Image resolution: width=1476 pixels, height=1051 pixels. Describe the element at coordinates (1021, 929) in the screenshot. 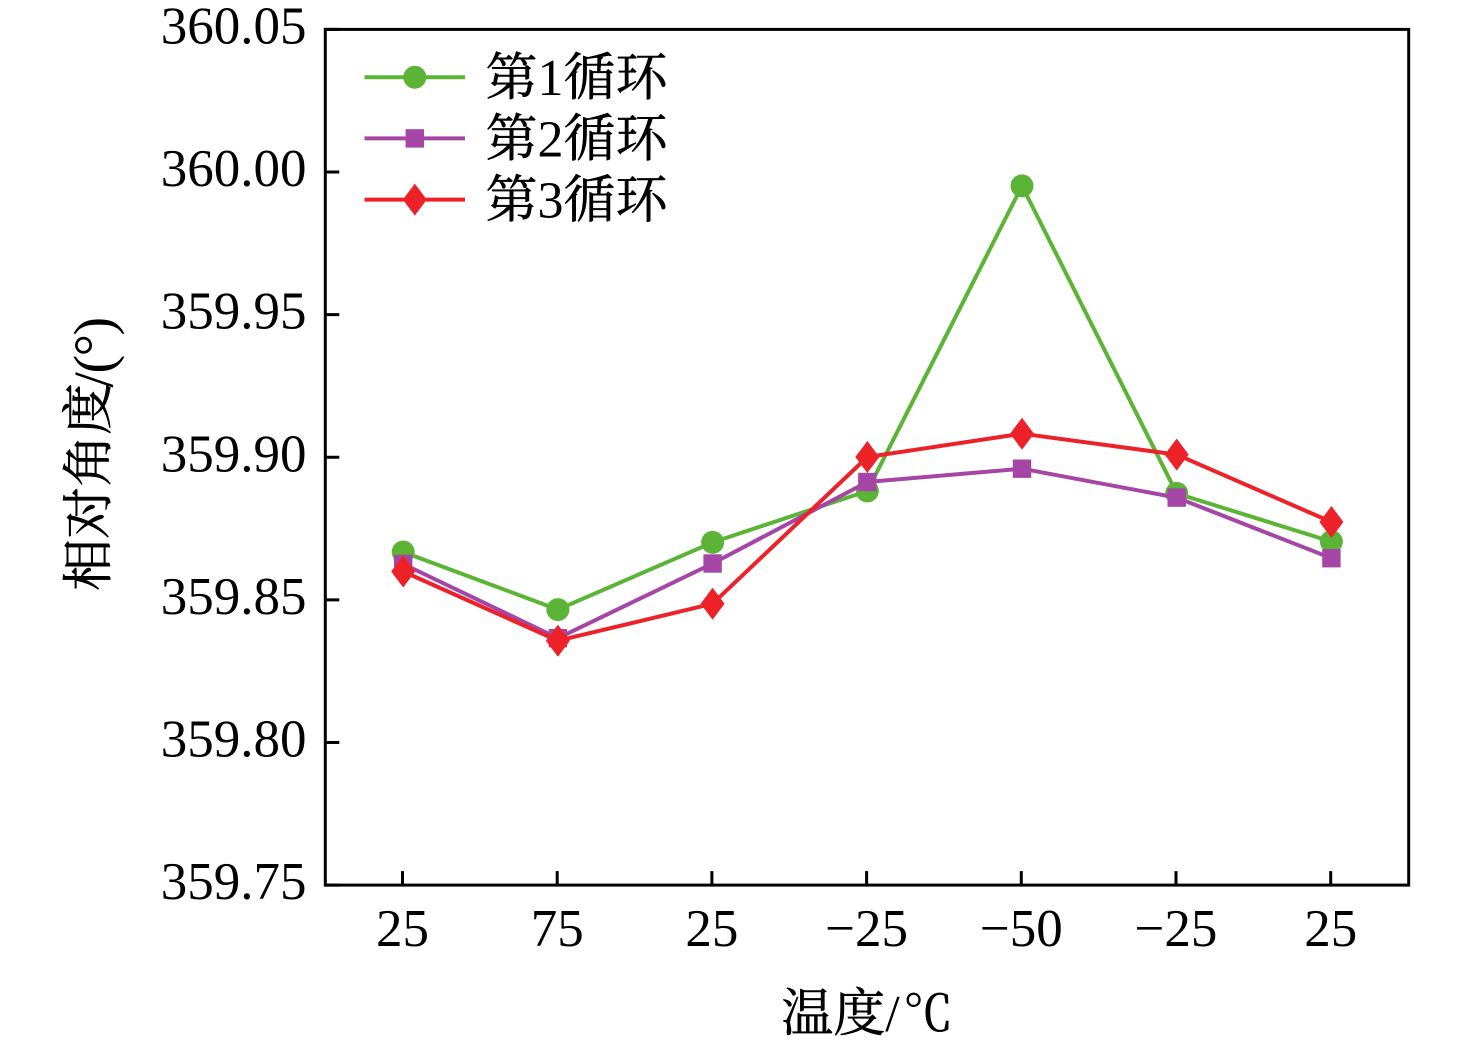

I see `svg-text: −50` at that location.